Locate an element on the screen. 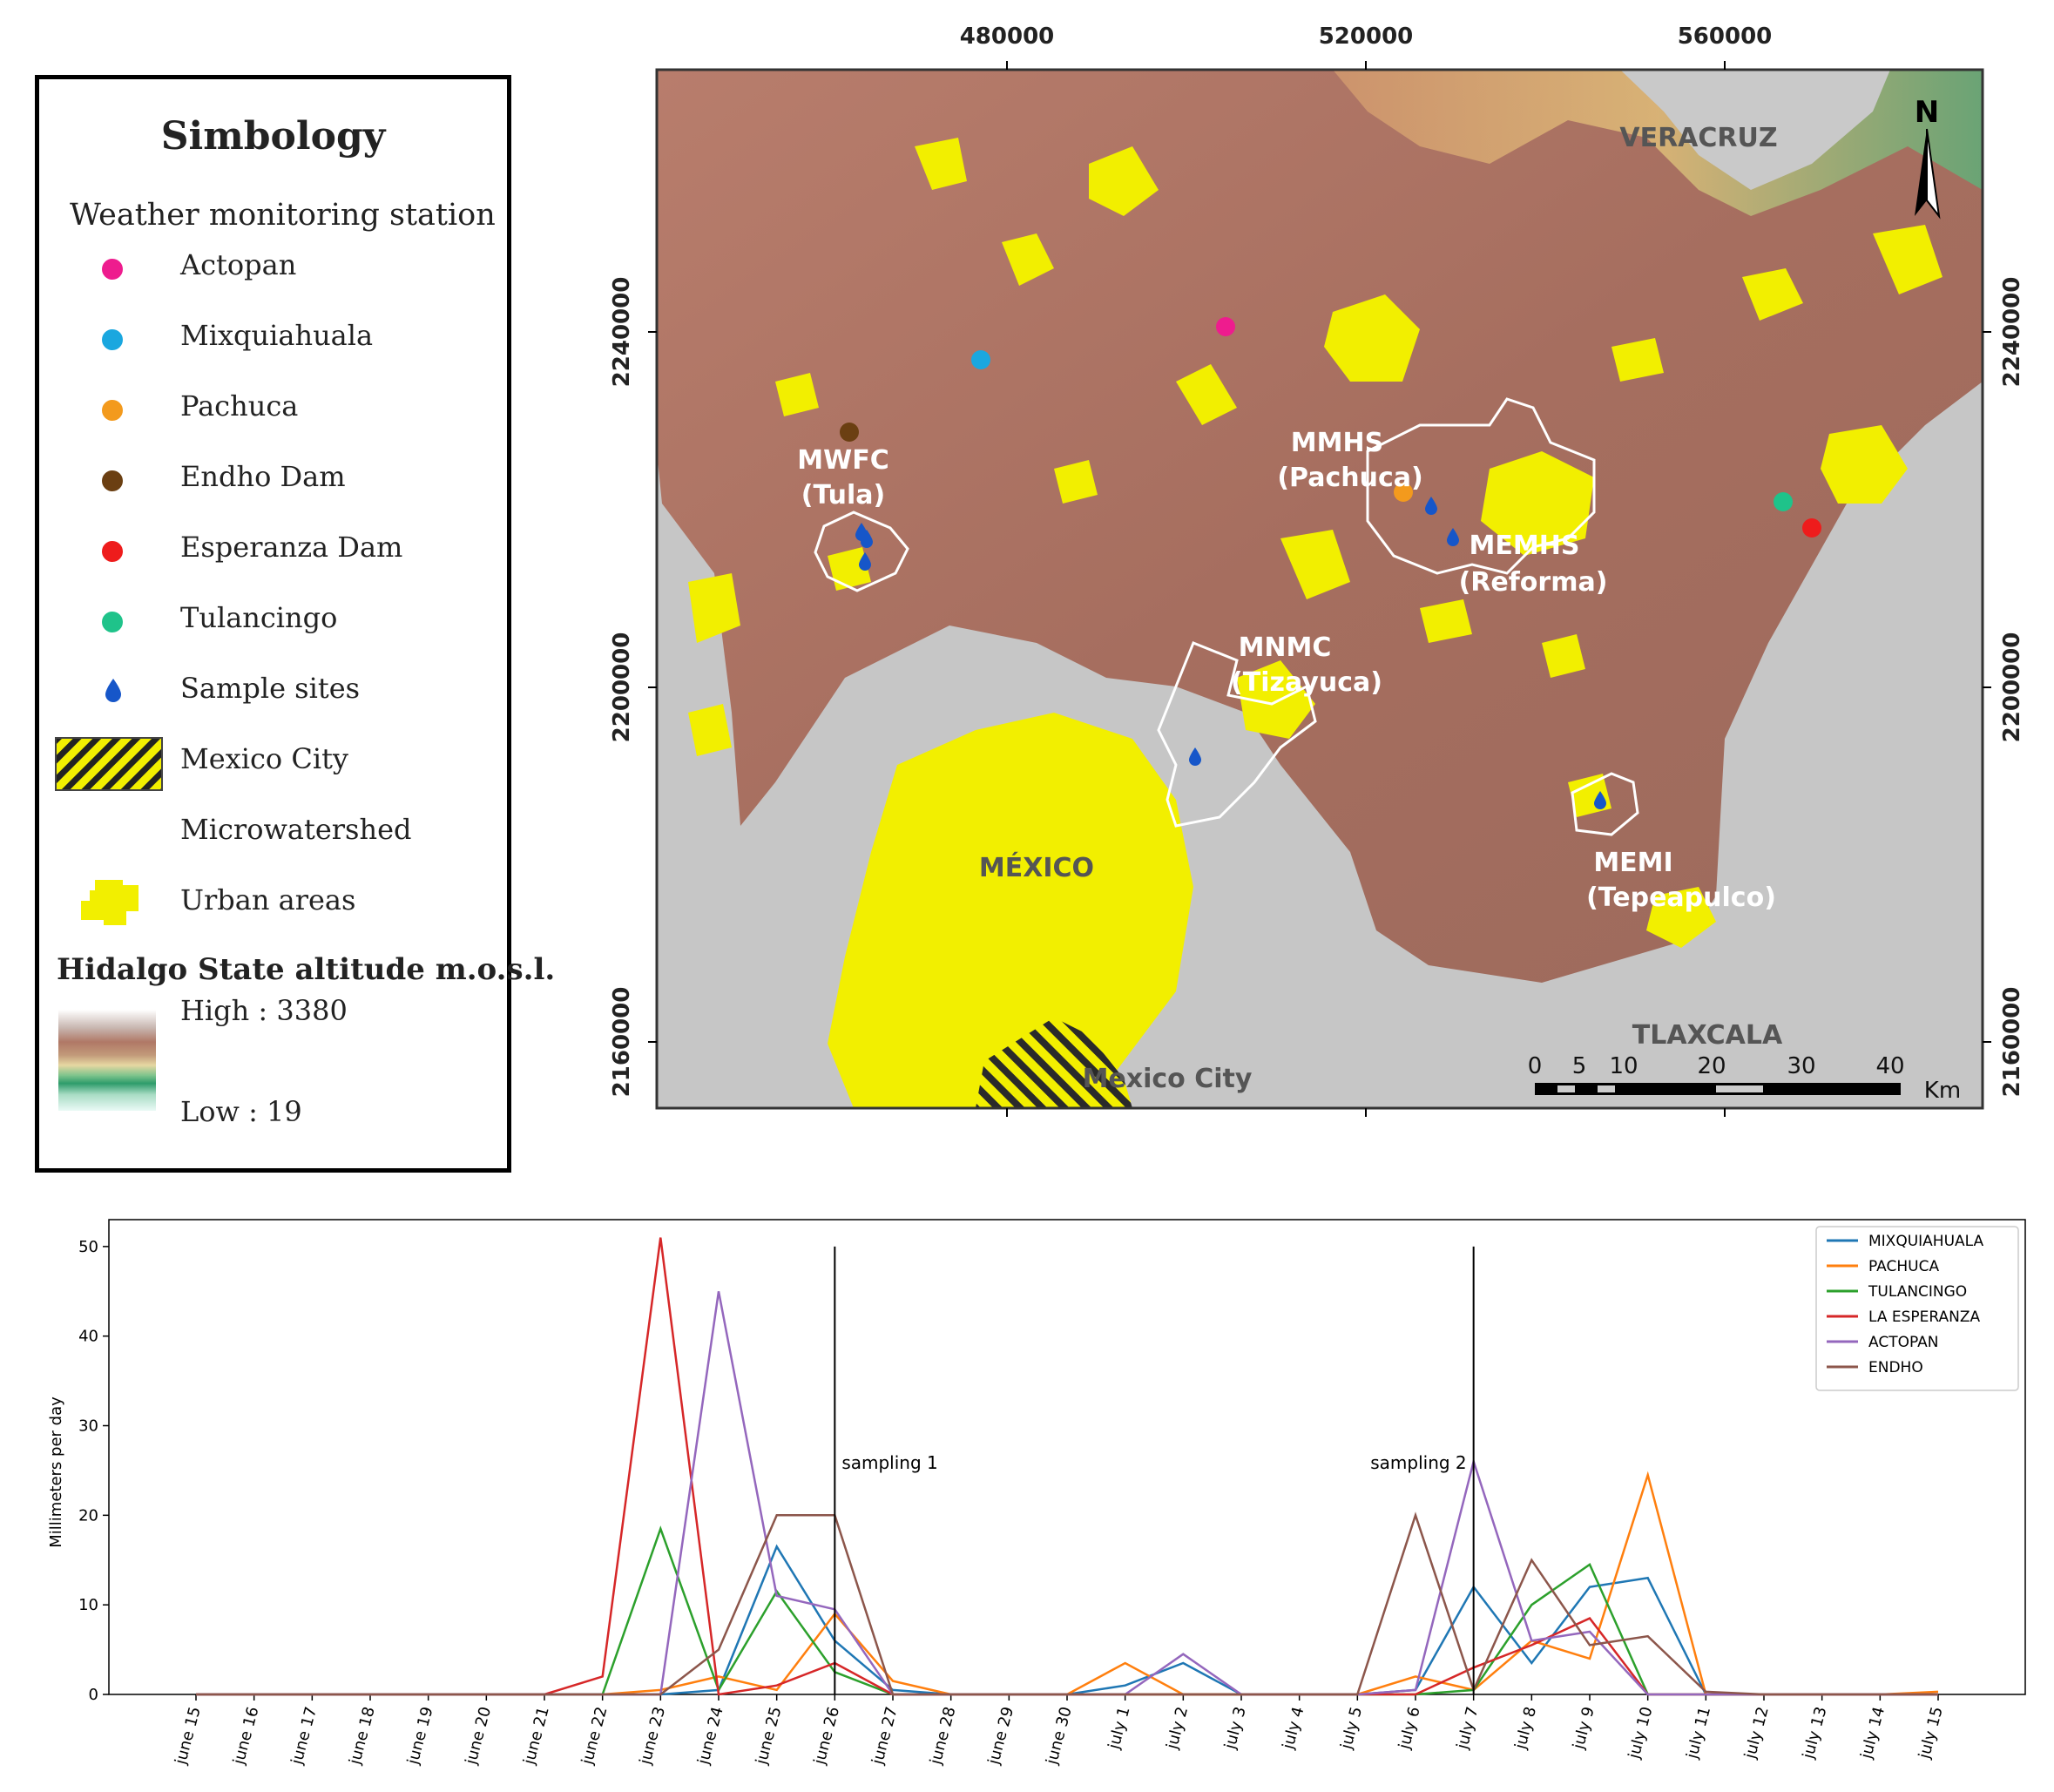 The height and width of the screenshot is (1792, 2054). legend-label: Mixquiahuala is located at coordinates (277, 335).